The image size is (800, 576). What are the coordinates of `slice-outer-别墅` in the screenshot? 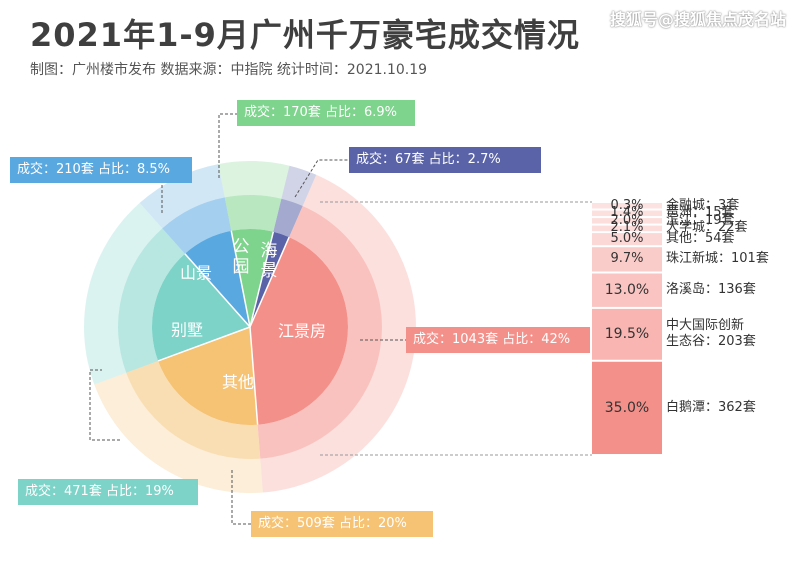 It's located at (123, 293).